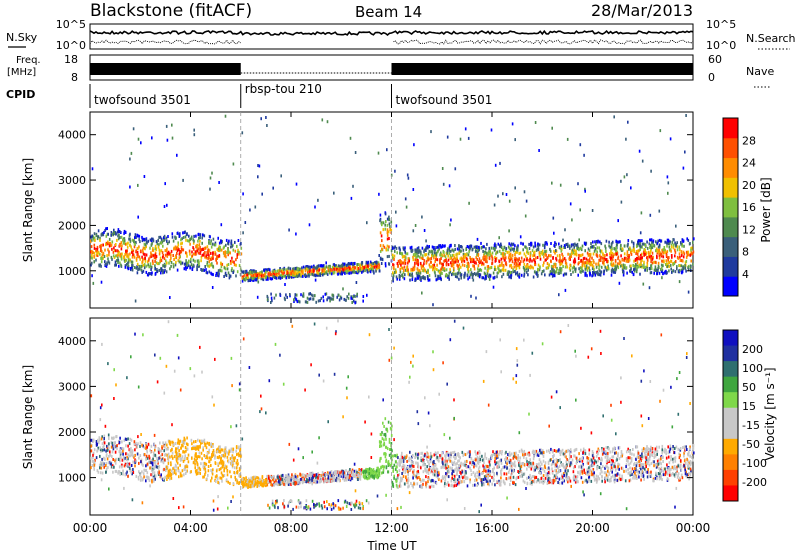  Describe the element at coordinates (766, 209) in the screenshot. I see `power-colorbar-label: Power [dB]` at that location.